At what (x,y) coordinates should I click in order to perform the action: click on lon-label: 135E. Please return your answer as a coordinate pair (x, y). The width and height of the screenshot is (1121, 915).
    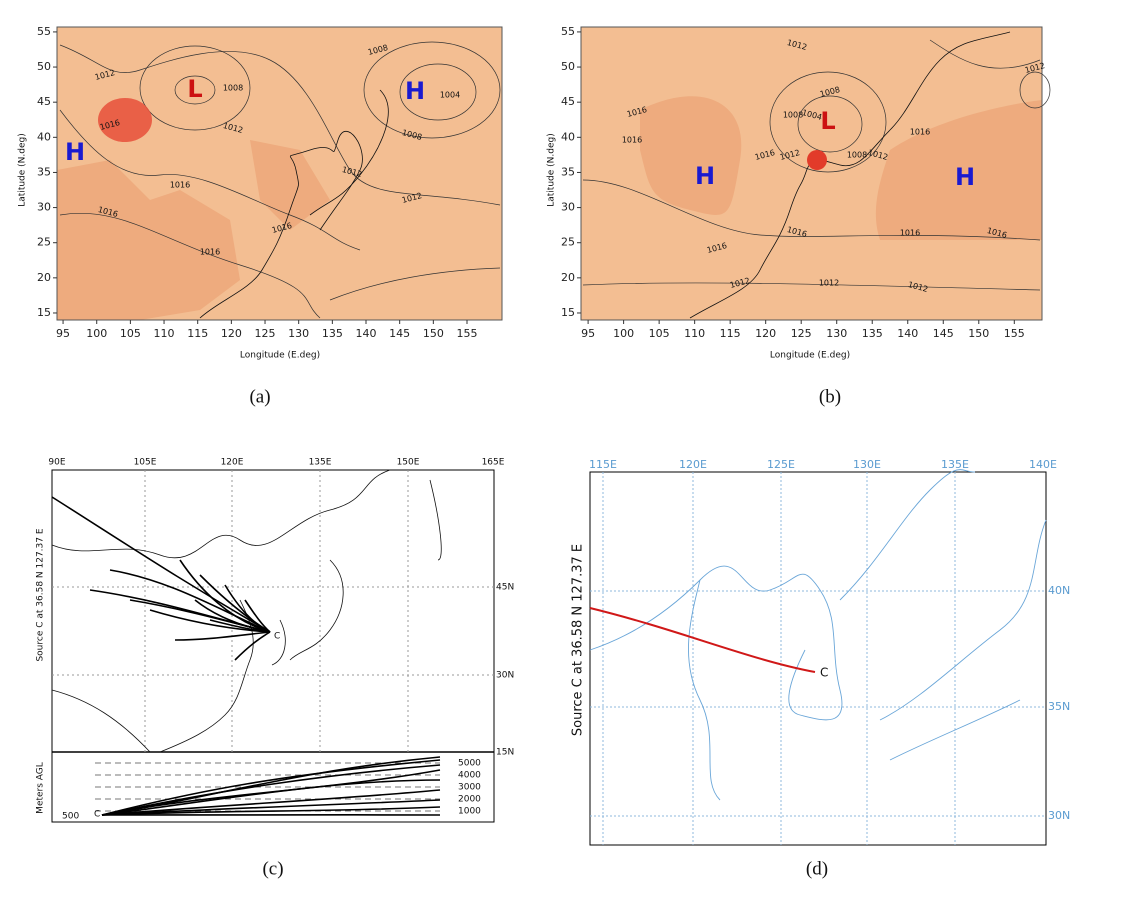
    Looking at the image, I should click on (320, 463).